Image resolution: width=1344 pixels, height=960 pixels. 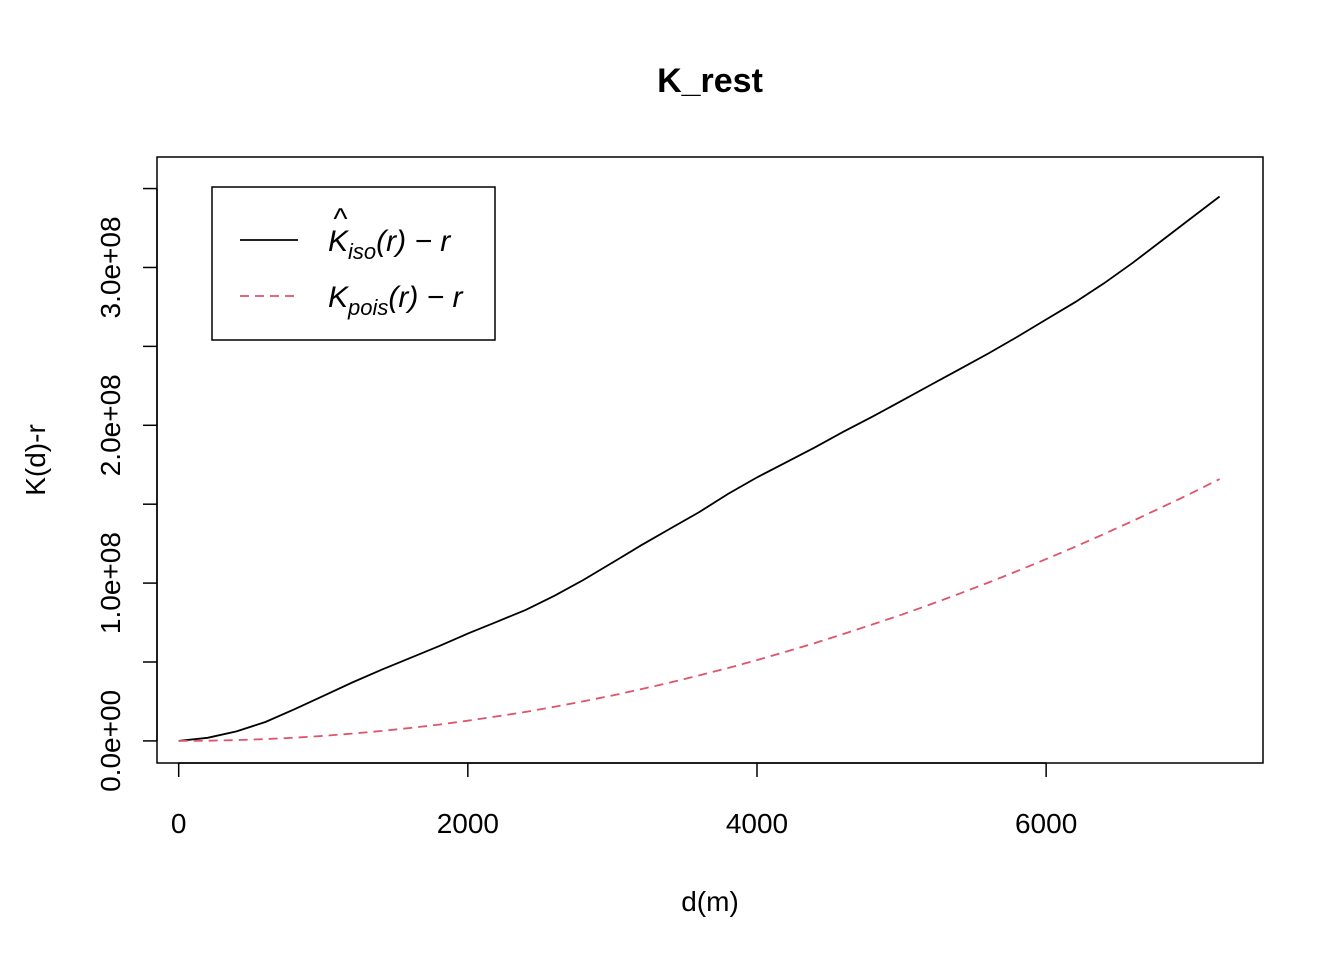 What do you see at coordinates (340, 219) in the screenshot?
I see `legend-hat: ^` at bounding box center [340, 219].